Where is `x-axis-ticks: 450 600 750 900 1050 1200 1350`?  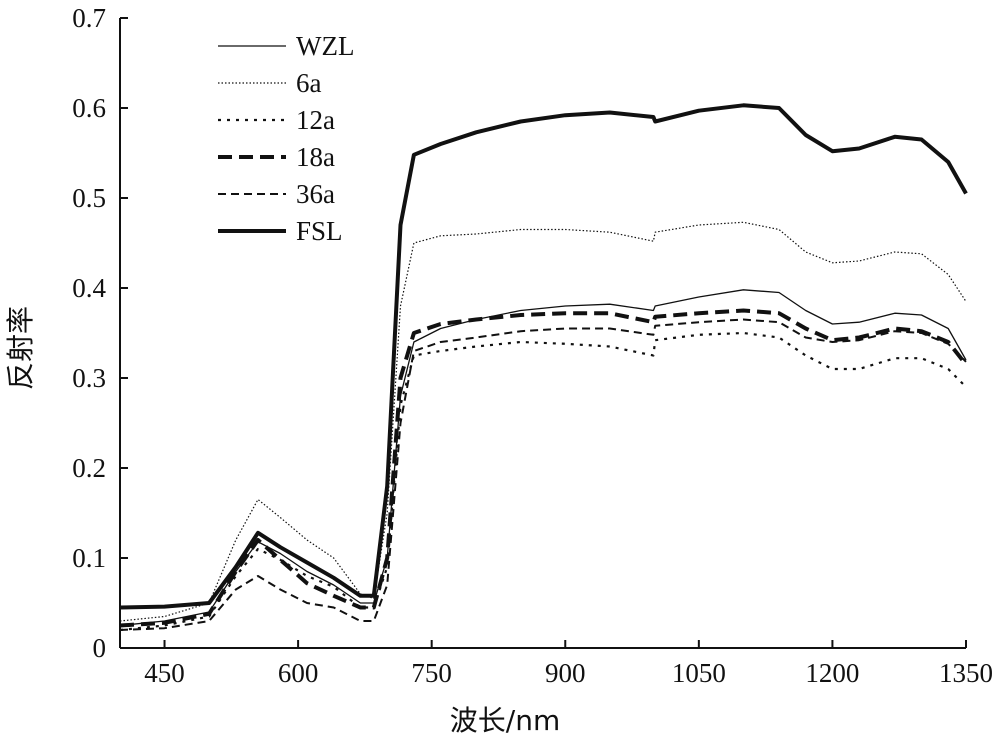 x-axis-ticks: 450 600 750 900 1050 1200 1350 is located at coordinates (568, 664).